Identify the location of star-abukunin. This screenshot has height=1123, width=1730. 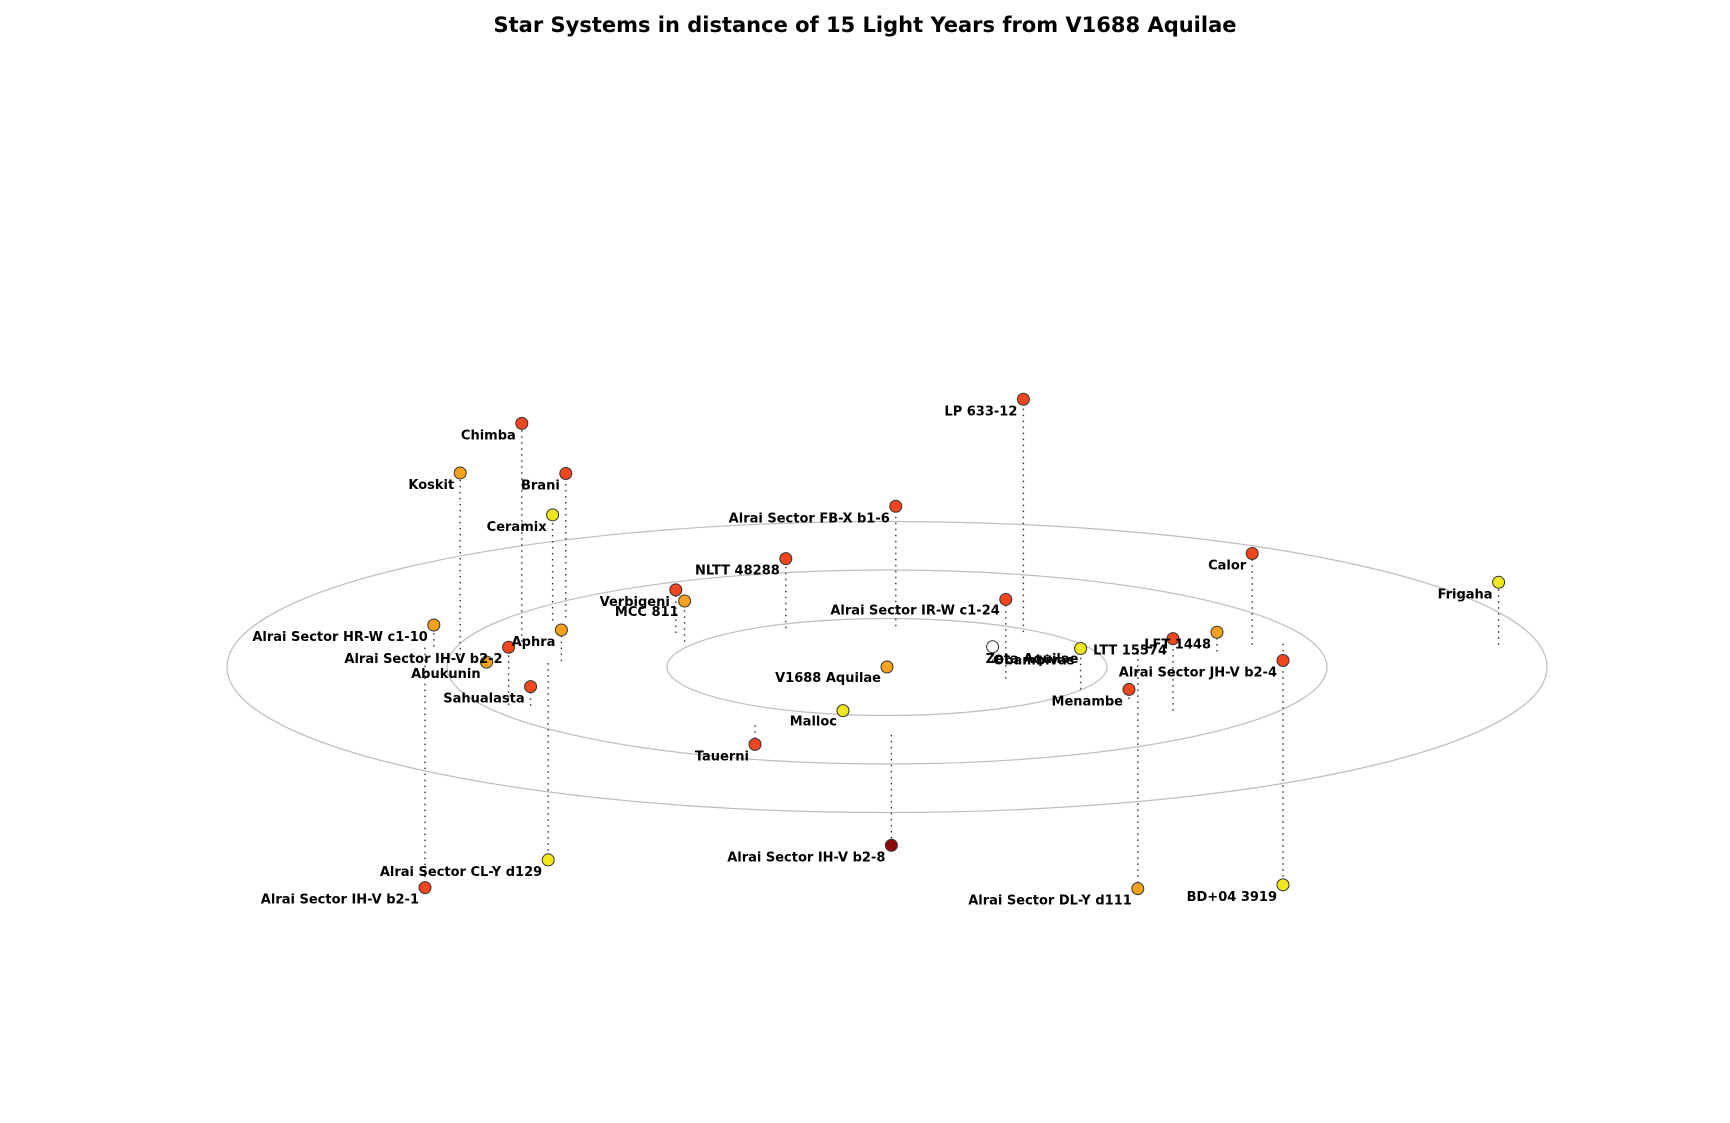
(487, 662).